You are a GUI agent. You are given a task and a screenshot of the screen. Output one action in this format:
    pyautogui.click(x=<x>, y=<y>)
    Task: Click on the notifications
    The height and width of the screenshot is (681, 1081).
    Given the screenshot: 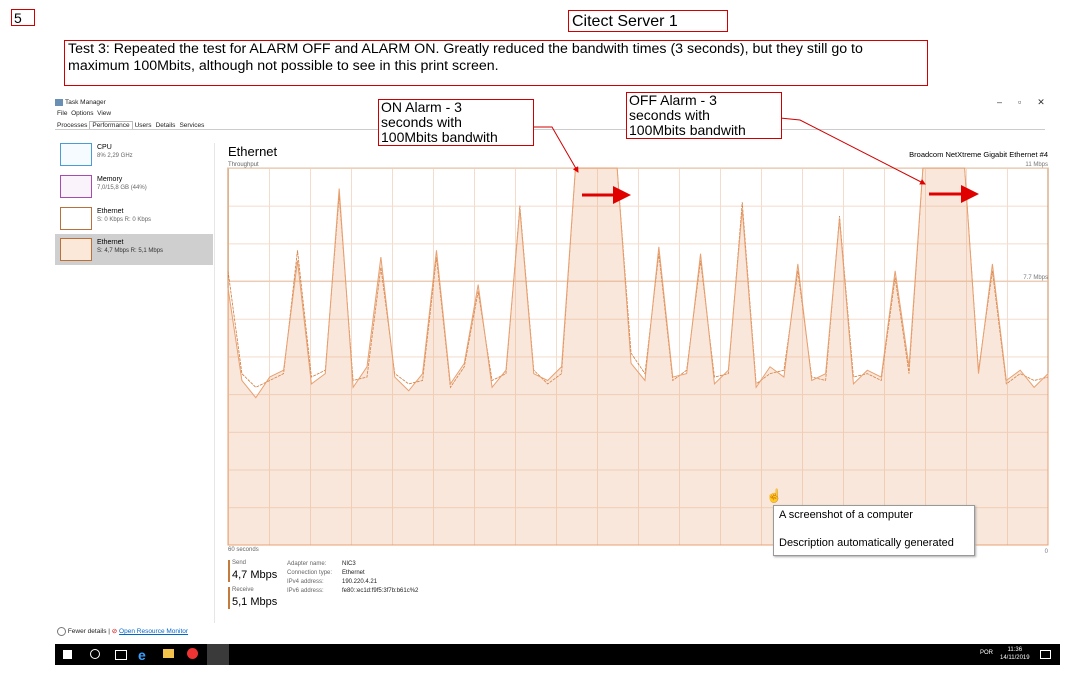 What is the action you would take?
    pyautogui.click(x=1045, y=654)
    